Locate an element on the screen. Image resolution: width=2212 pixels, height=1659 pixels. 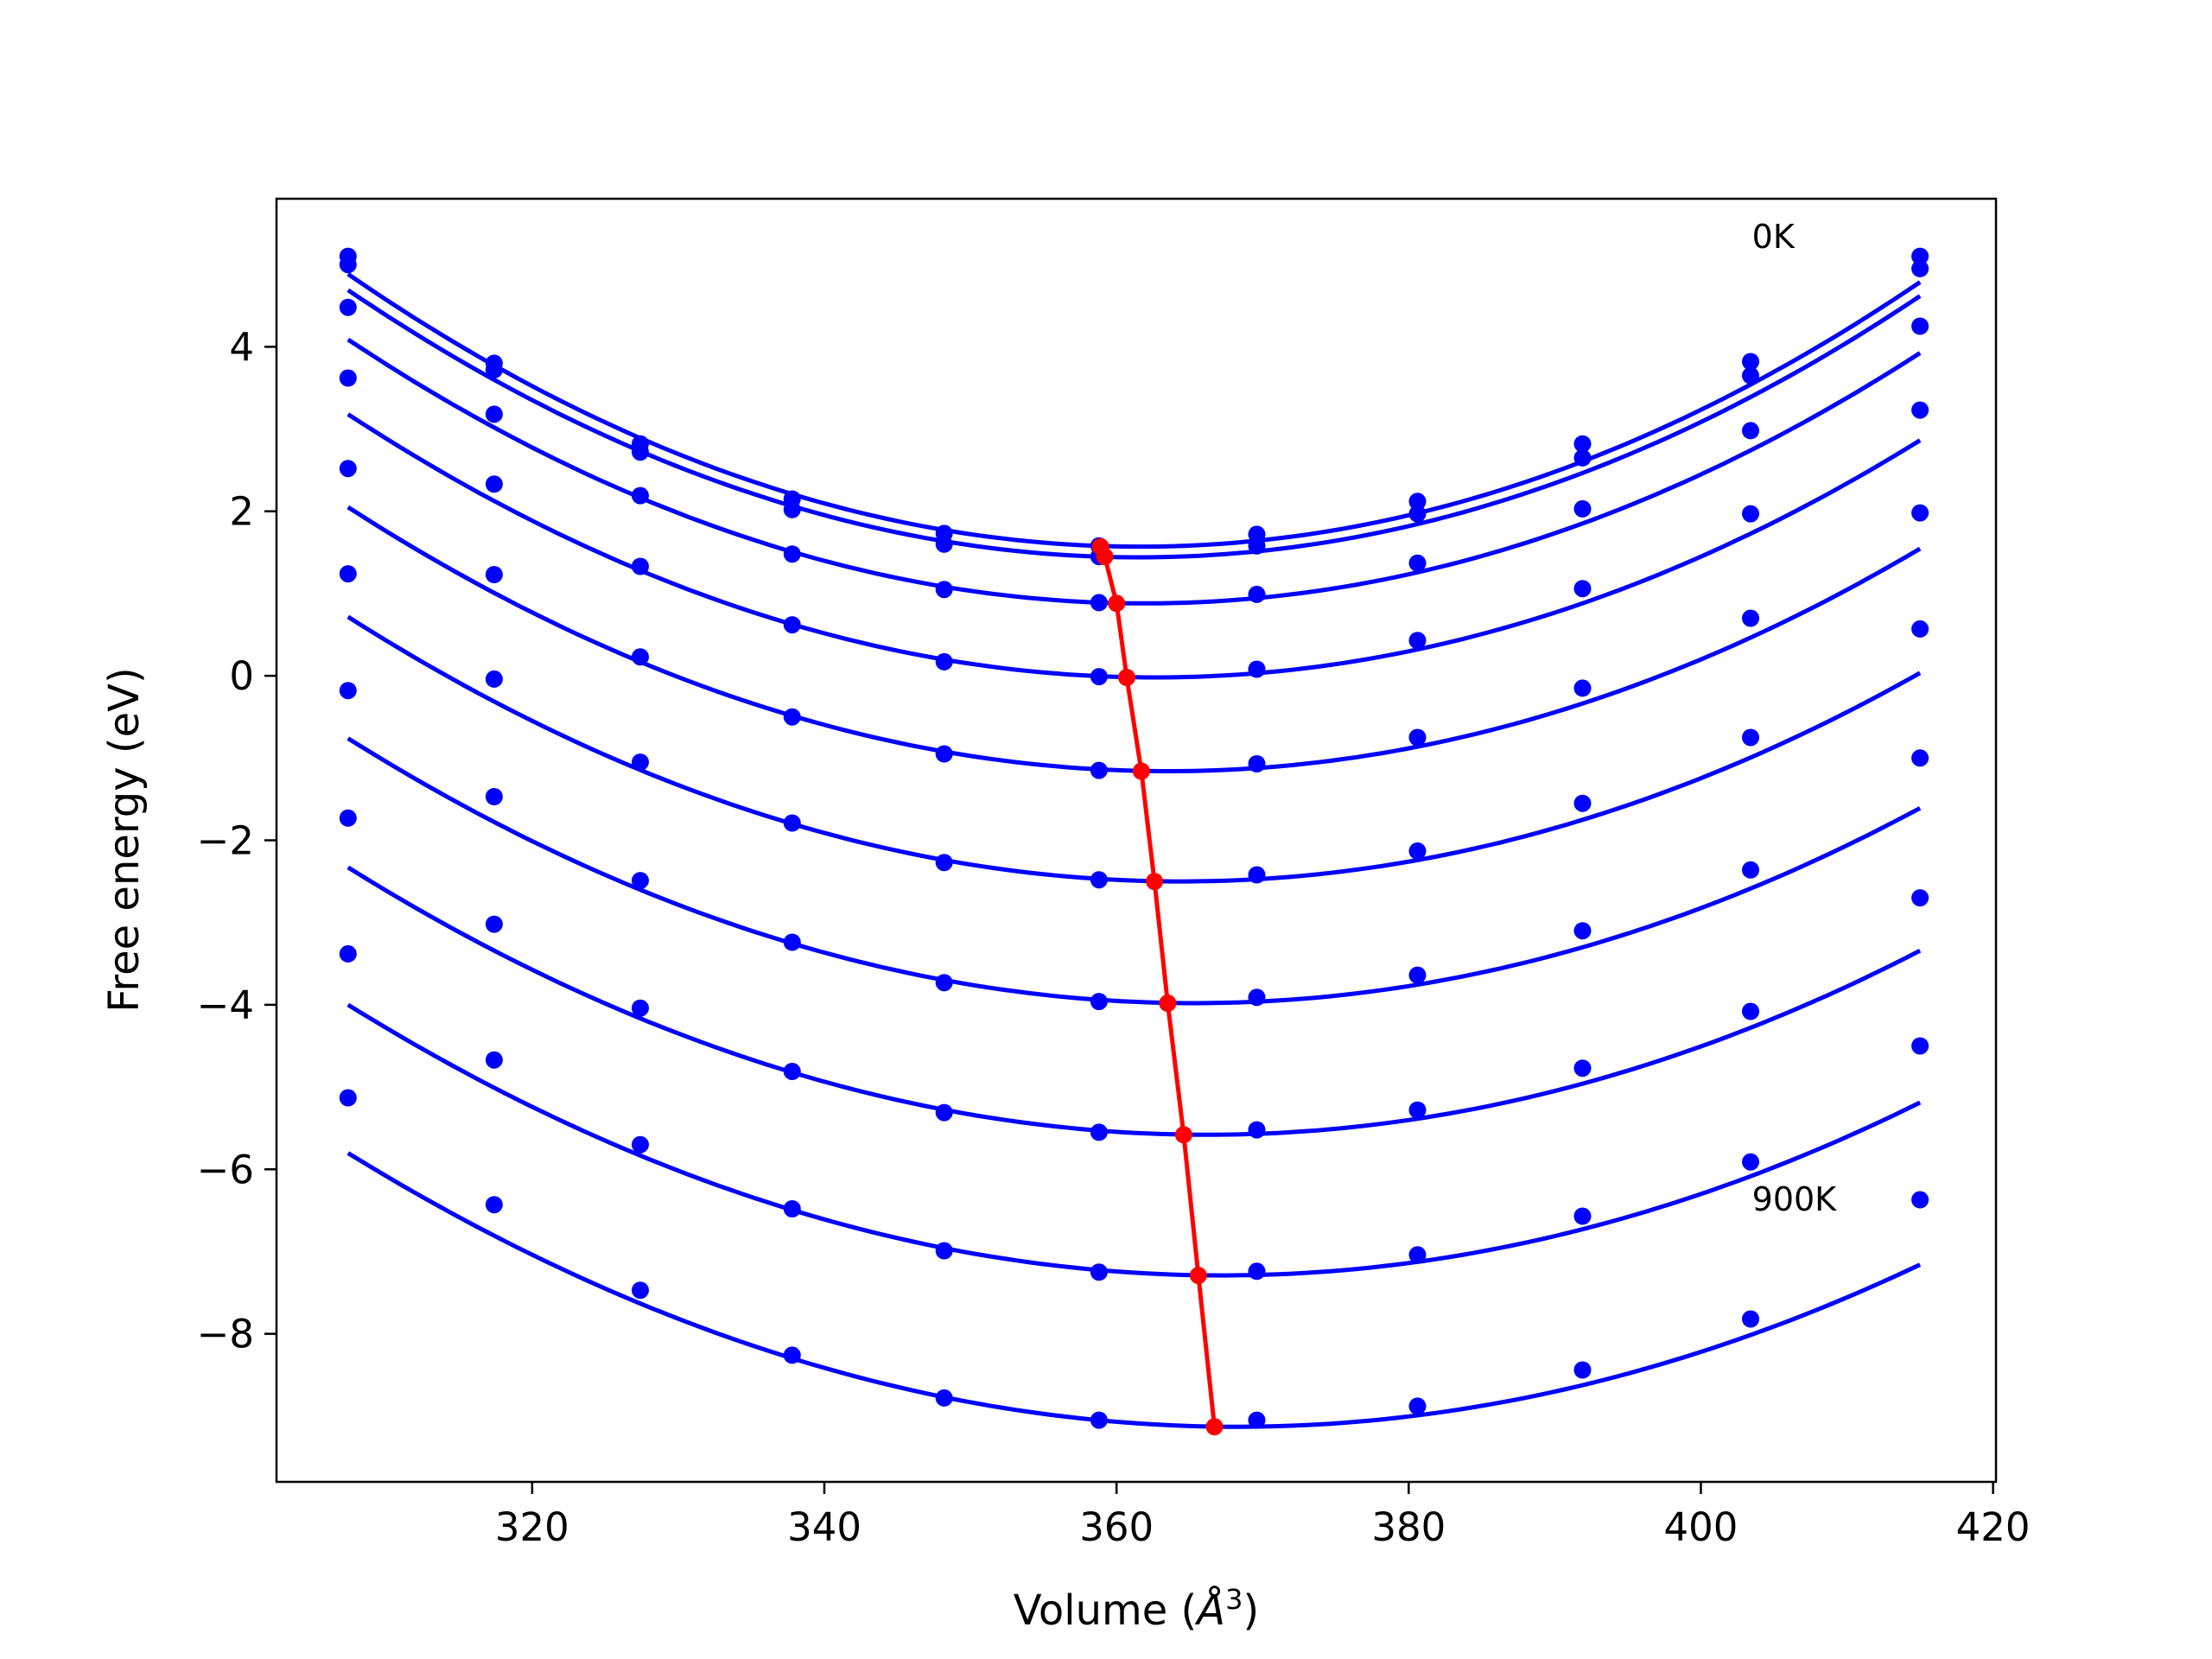
x-axis-label-superscript: 3 is located at coordinates (1234, 1599).